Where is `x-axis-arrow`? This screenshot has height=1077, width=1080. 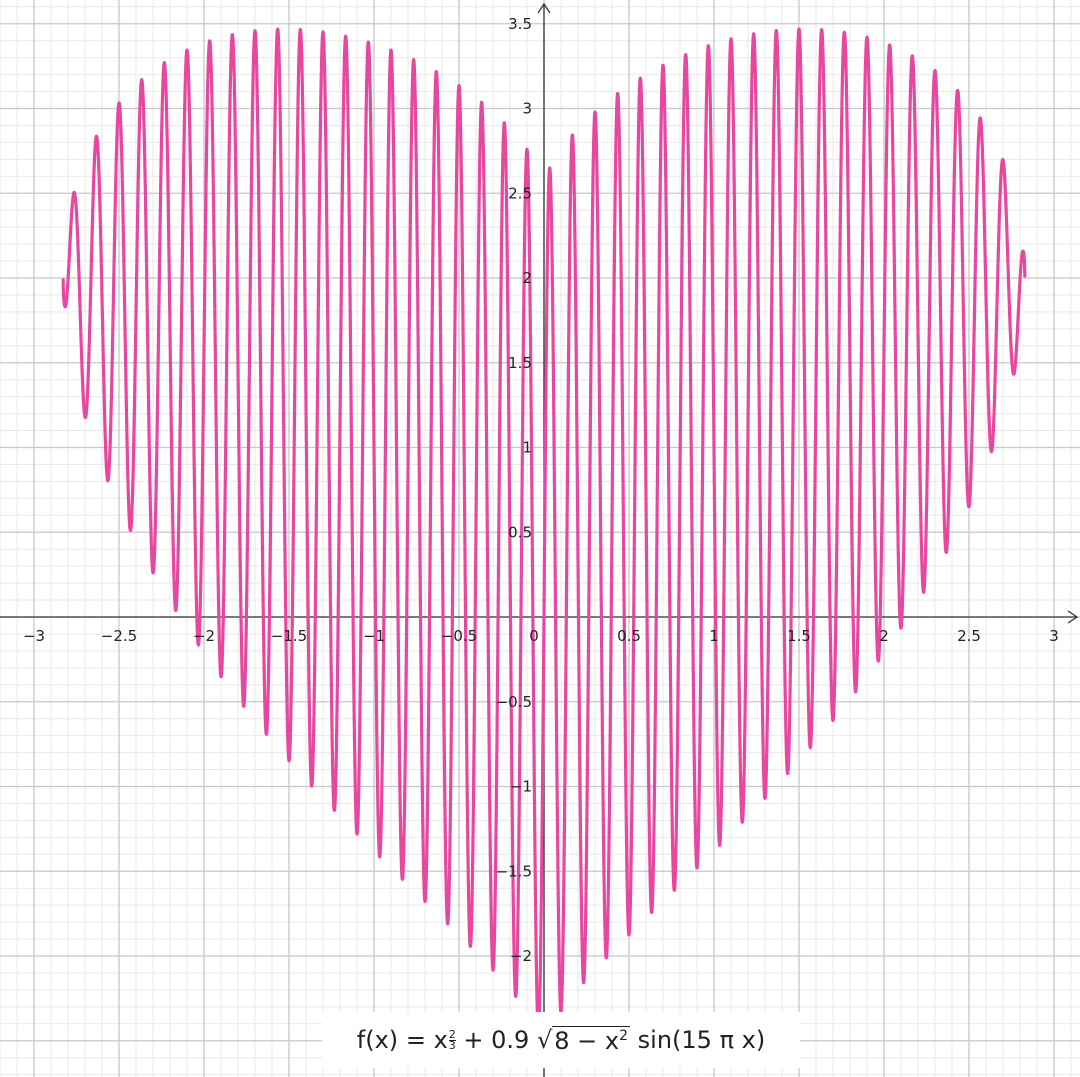
x-axis-arrow is located at coordinates (1073, 617).